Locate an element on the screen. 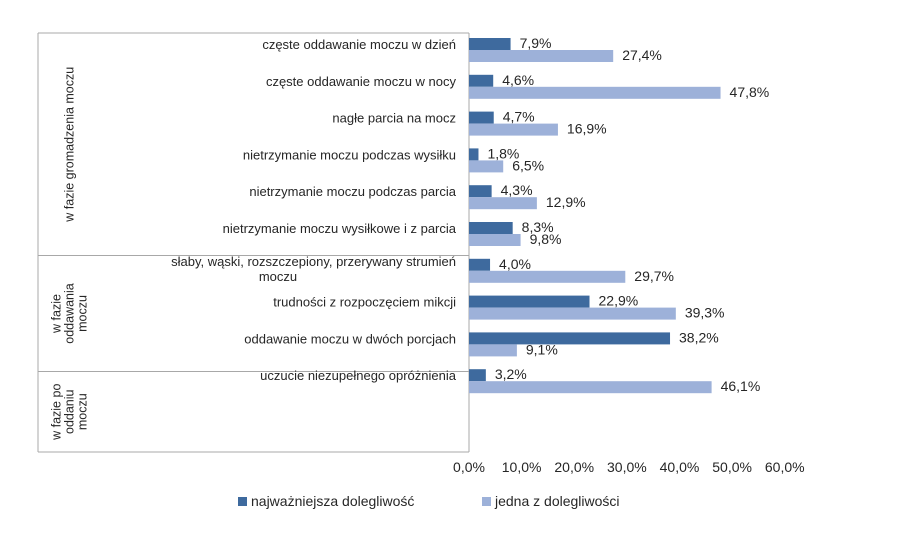 This screenshot has width=898, height=548. data-label: 38,2% is located at coordinates (699, 337).